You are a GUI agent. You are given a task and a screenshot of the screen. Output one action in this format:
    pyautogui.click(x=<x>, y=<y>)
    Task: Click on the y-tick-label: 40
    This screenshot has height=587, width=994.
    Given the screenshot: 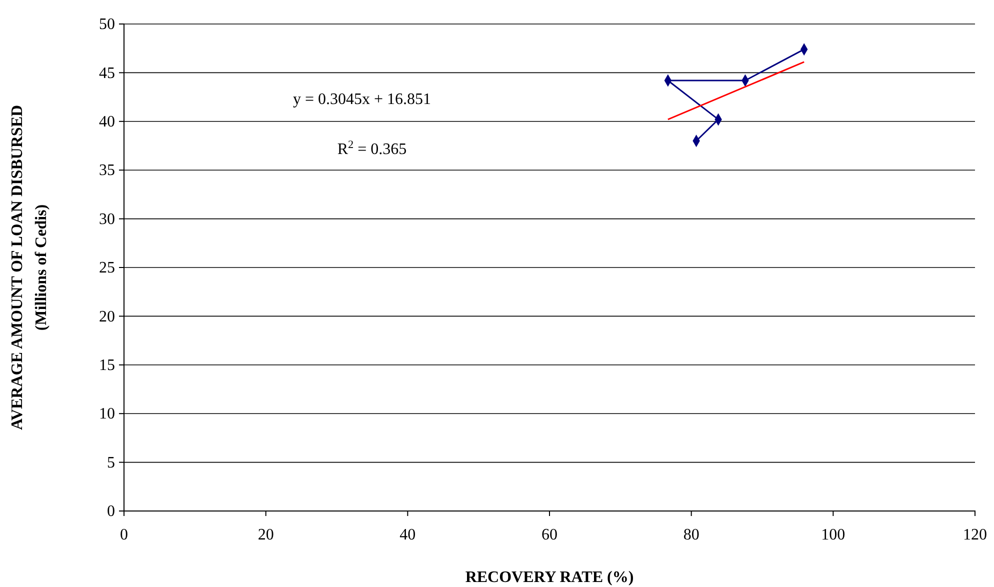 What is the action you would take?
    pyautogui.click(x=107, y=122)
    